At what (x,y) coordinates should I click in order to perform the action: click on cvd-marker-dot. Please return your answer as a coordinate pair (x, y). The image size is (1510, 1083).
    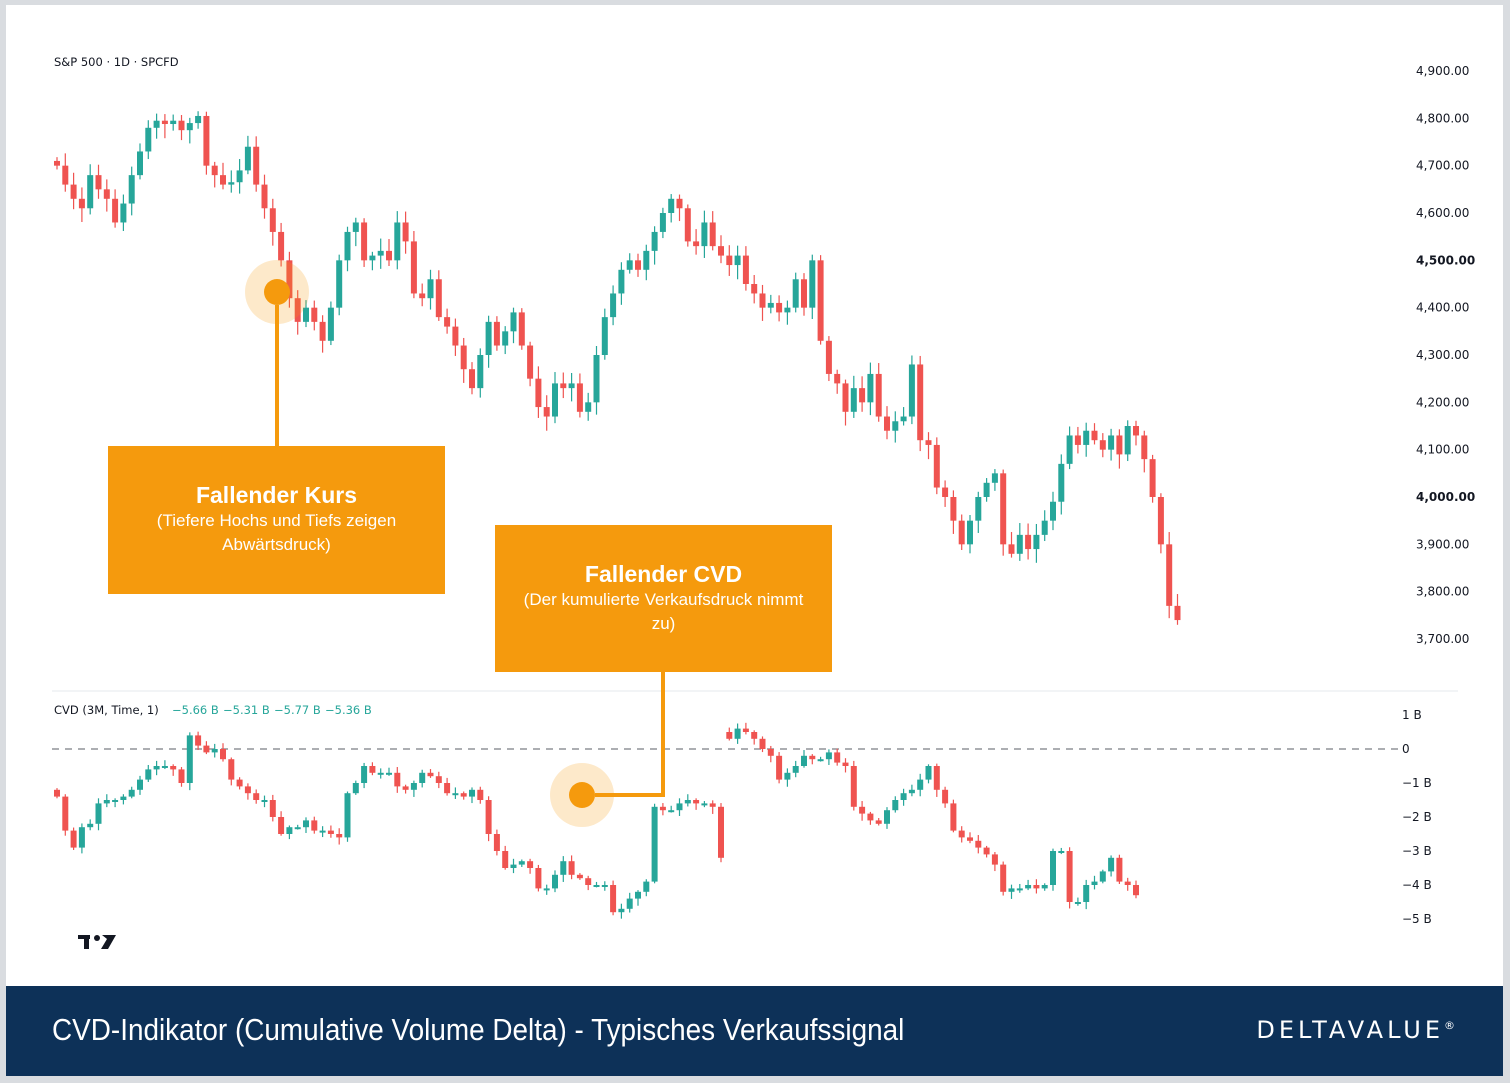
    Looking at the image, I should click on (582, 795).